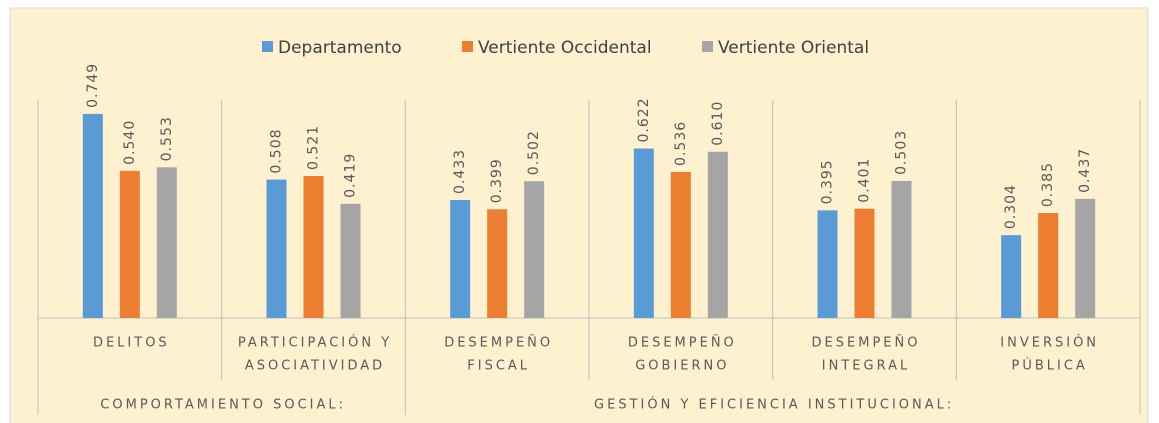 The width and height of the screenshot is (1159, 423). Describe the element at coordinates (534, 152) in the screenshot. I see `data-label: 0.502` at that location.